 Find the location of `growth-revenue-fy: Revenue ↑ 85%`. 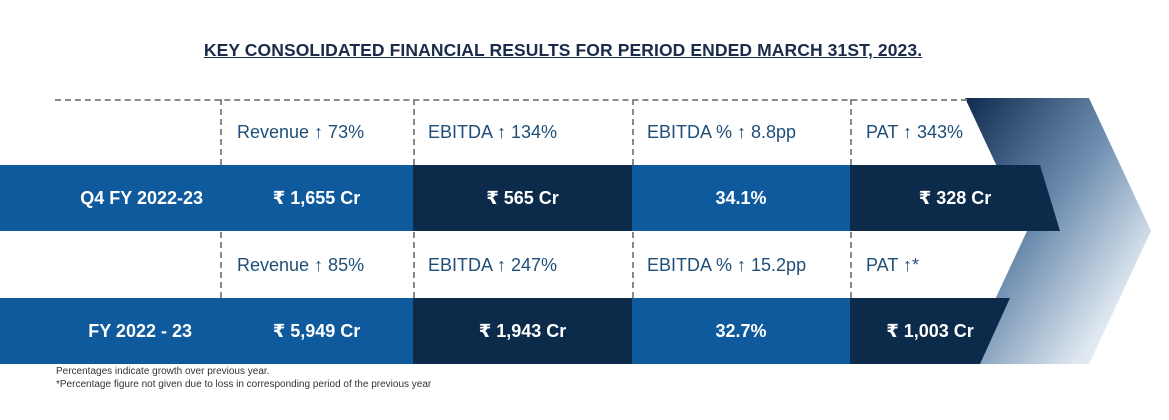

growth-revenue-fy: Revenue ↑ 85% is located at coordinates (301, 264).